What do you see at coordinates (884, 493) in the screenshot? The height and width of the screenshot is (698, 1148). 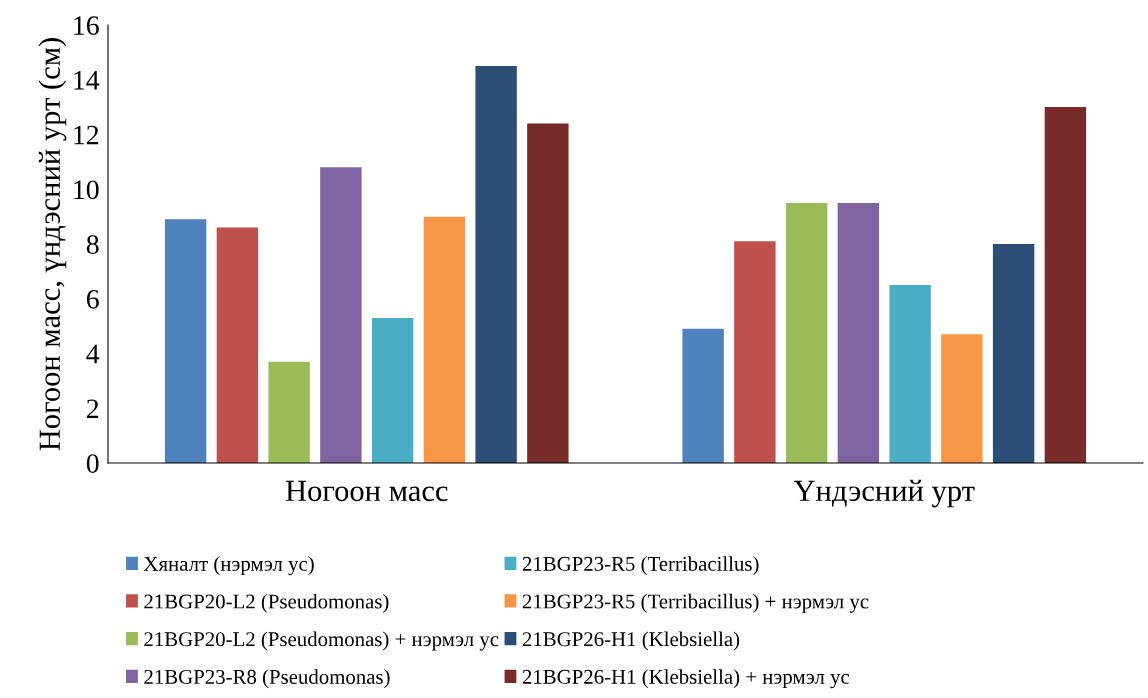 I see `x-tick-label: Үндэсний урт` at bounding box center [884, 493].